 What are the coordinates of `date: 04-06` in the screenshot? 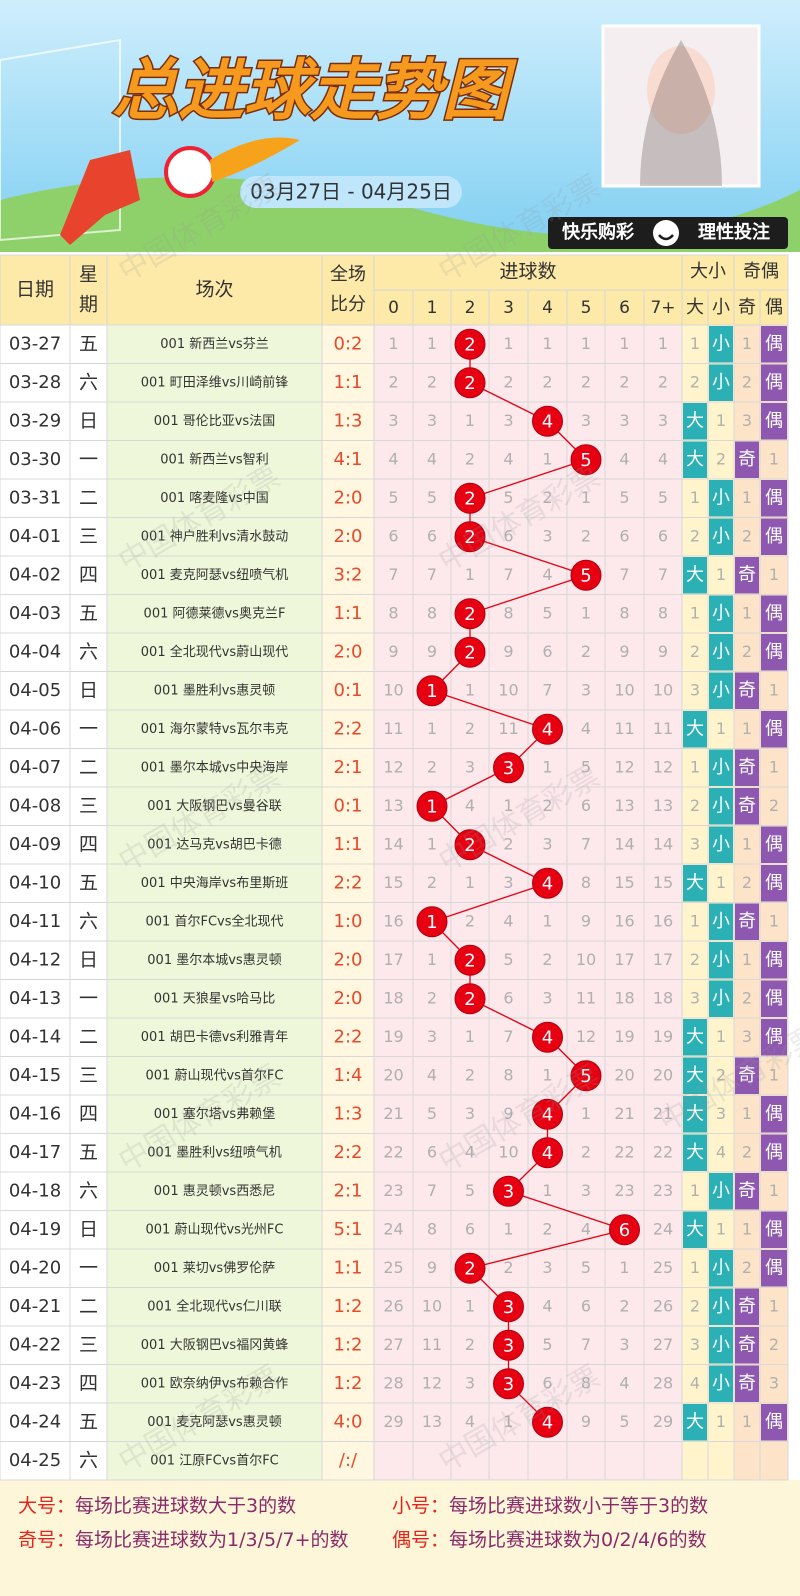 It's located at (35, 728).